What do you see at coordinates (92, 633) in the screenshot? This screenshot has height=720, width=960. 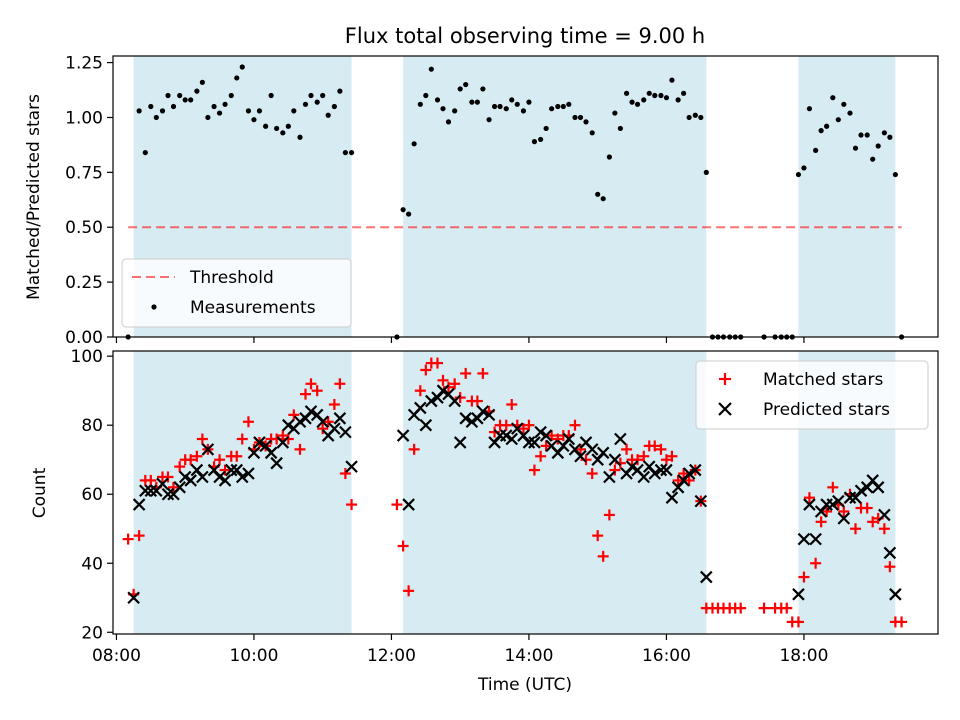 I see `y-tick-label: 20` at bounding box center [92, 633].